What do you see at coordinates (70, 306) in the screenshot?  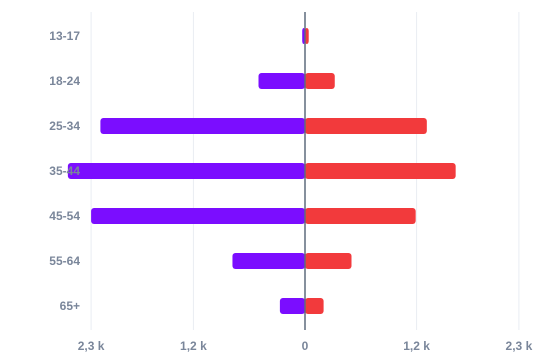 I see `category-label: 65+` at bounding box center [70, 306].